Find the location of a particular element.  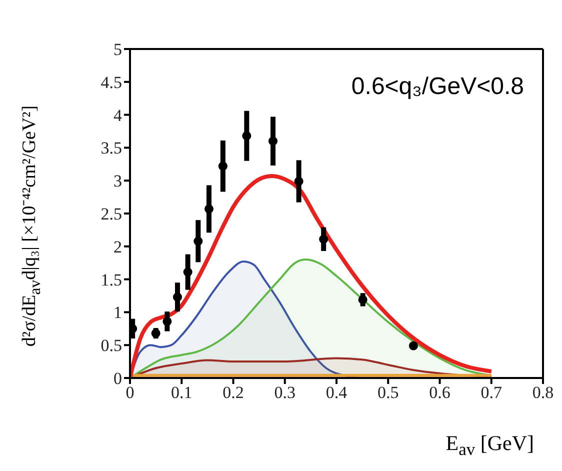

y-tick-label: 1.5 is located at coordinates (111, 280).